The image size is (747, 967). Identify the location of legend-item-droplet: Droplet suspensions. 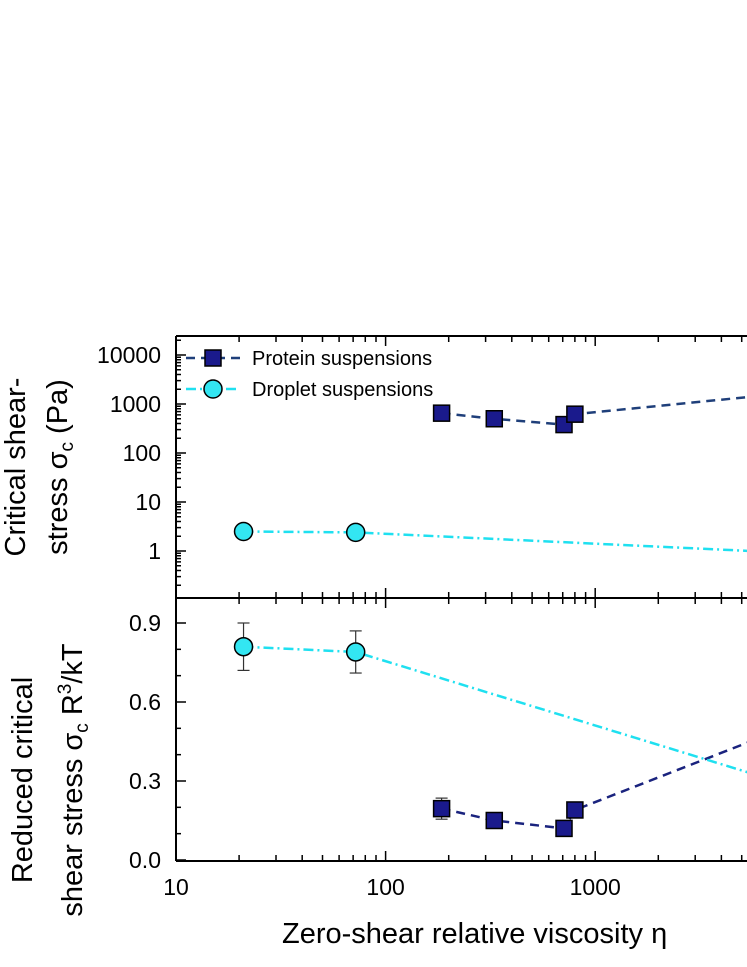
(309, 390).